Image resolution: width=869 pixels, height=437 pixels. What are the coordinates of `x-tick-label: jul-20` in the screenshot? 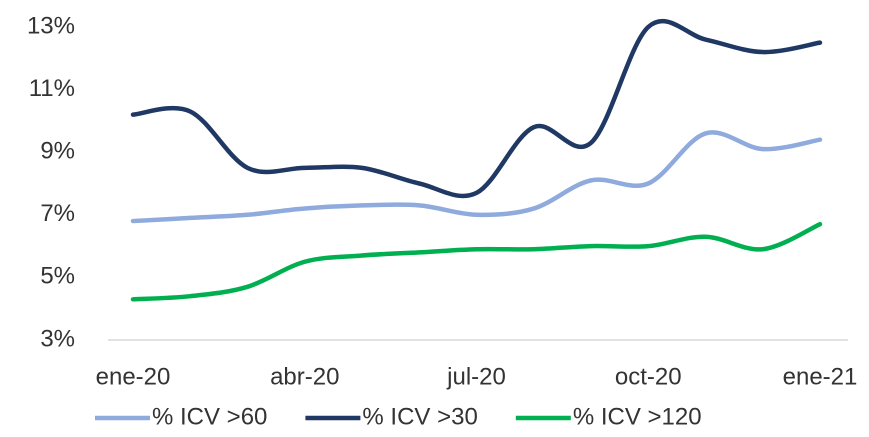 It's located at (476, 376).